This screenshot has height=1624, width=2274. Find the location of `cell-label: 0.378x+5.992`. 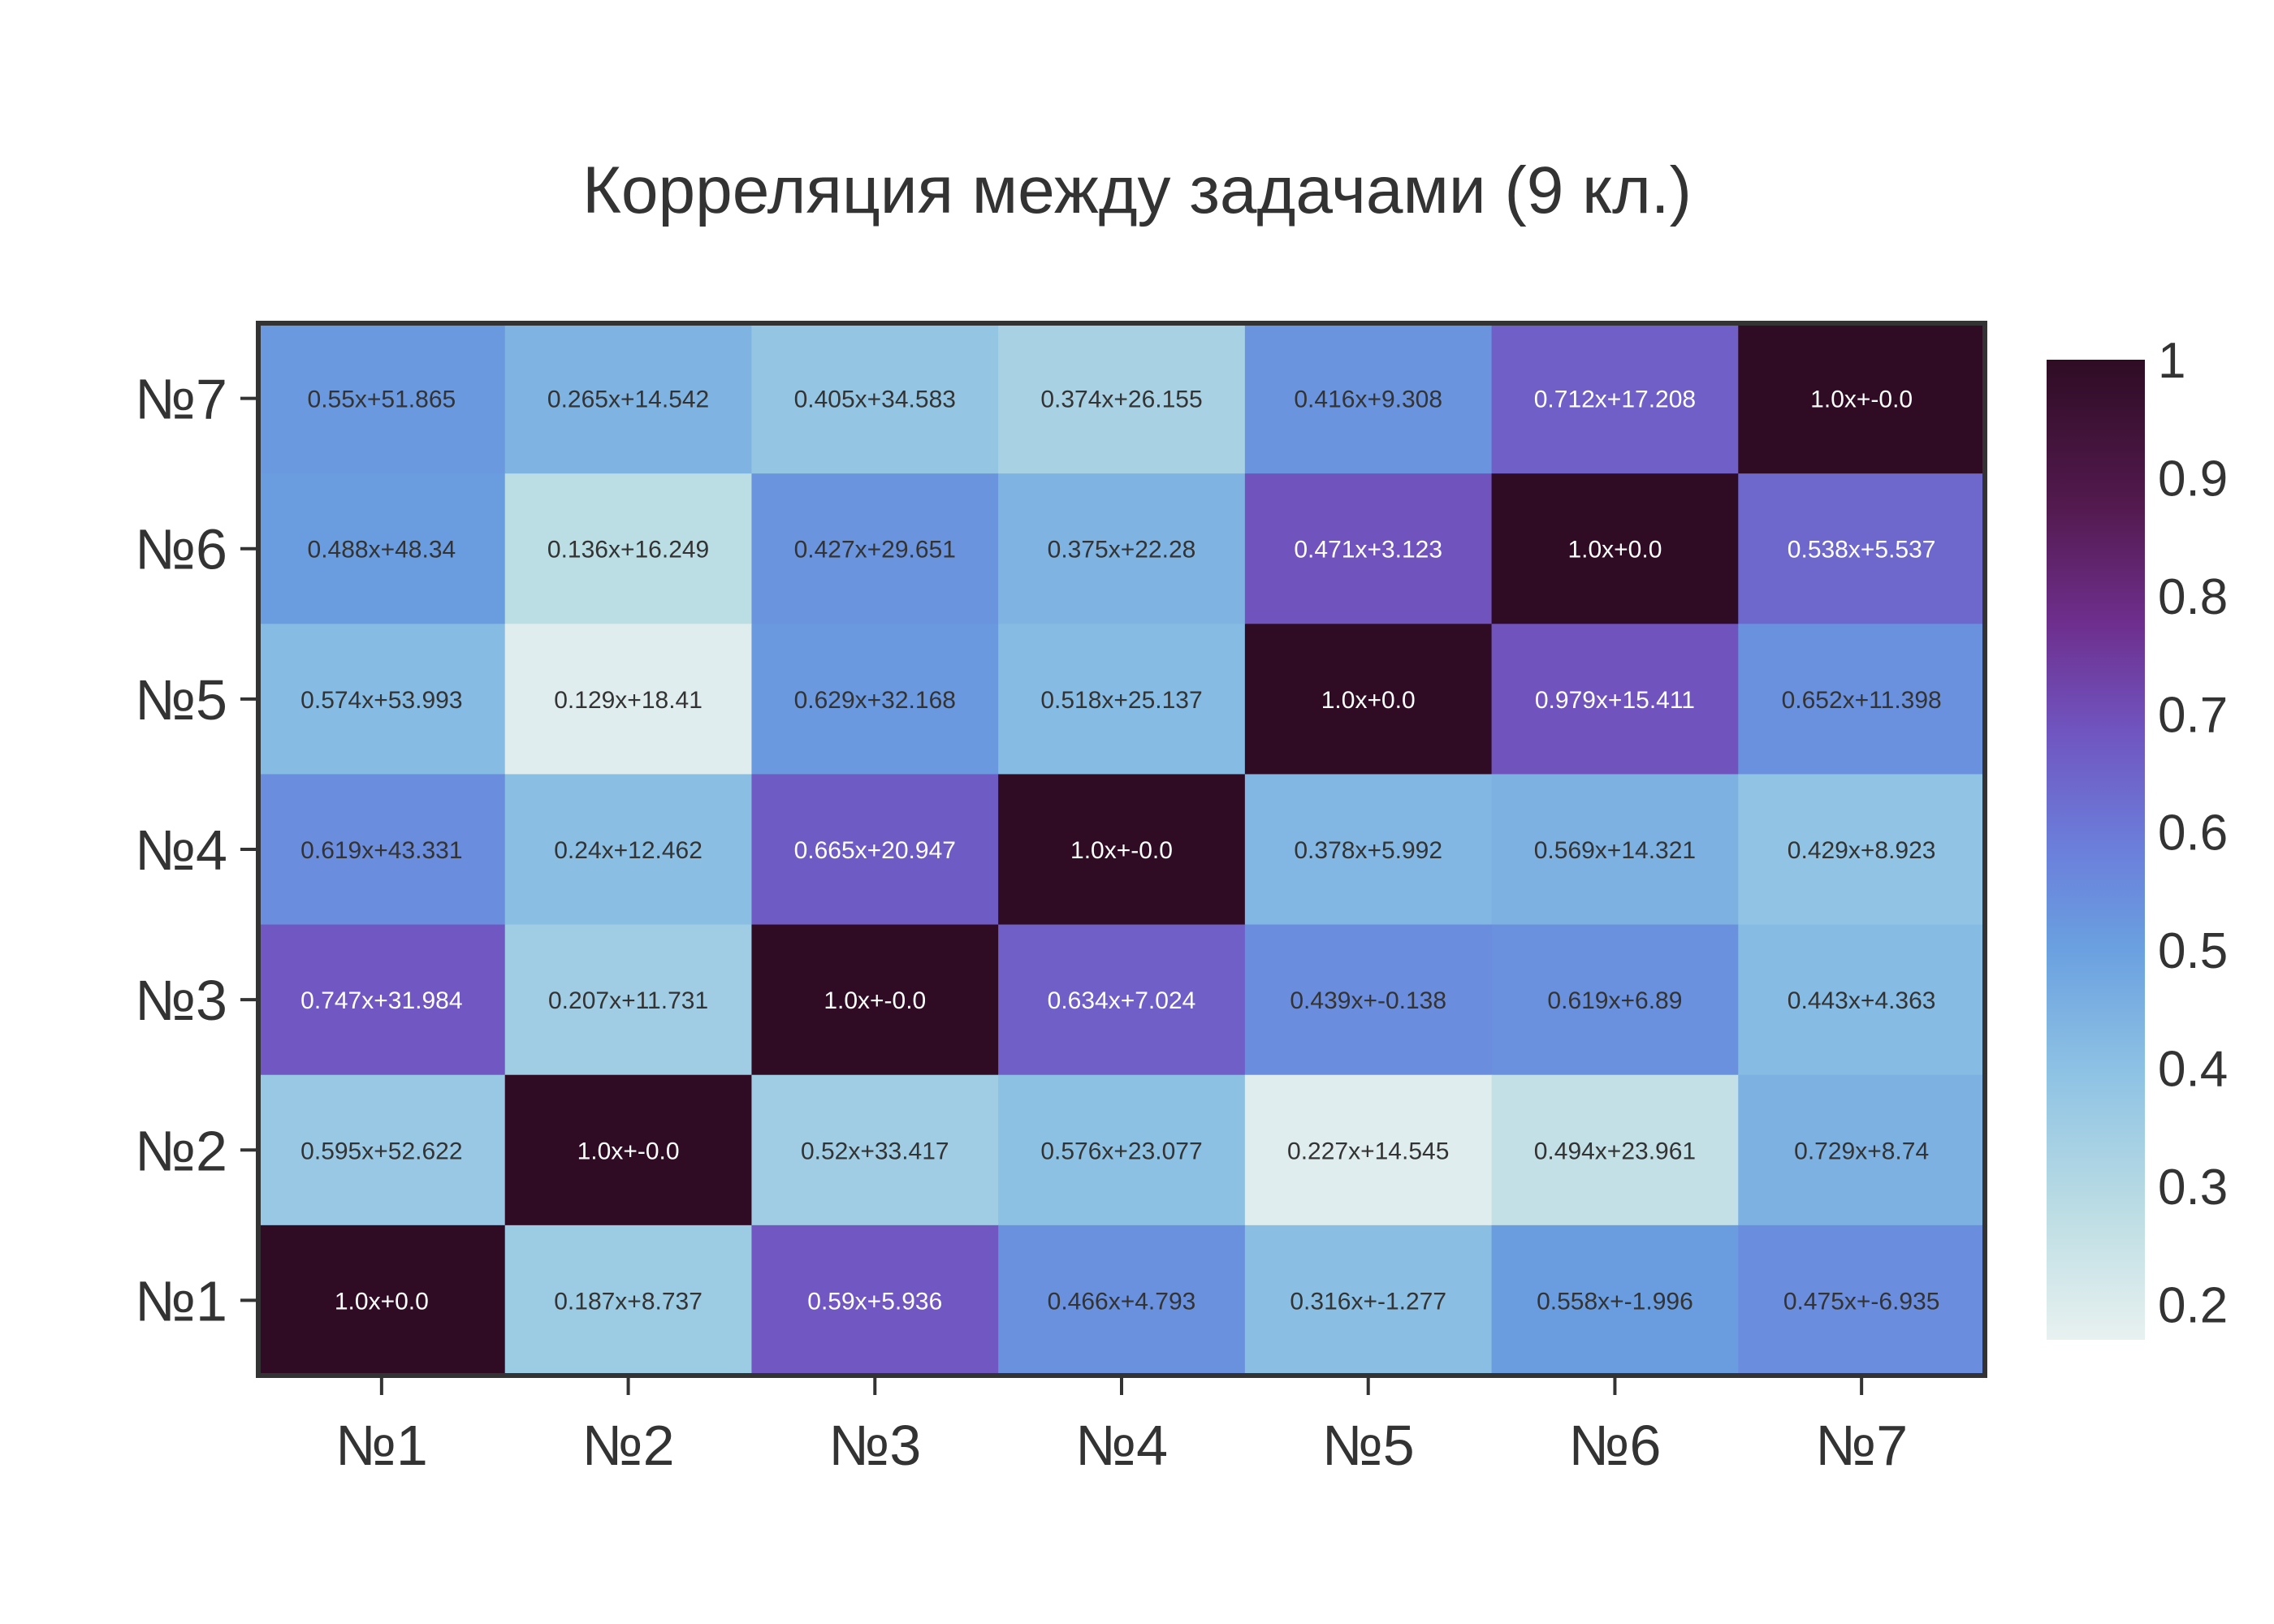

cell-label: 0.378x+5.992 is located at coordinates (1368, 851).